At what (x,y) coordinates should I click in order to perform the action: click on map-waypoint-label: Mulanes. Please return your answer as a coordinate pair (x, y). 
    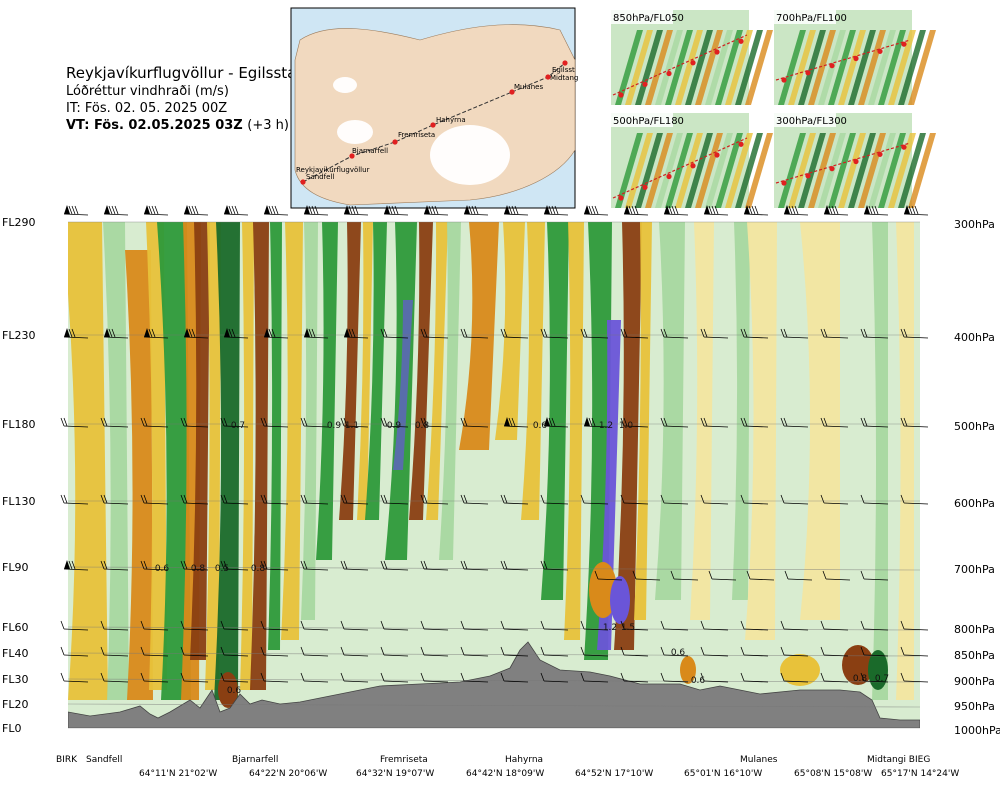
    Looking at the image, I should click on (528, 87).